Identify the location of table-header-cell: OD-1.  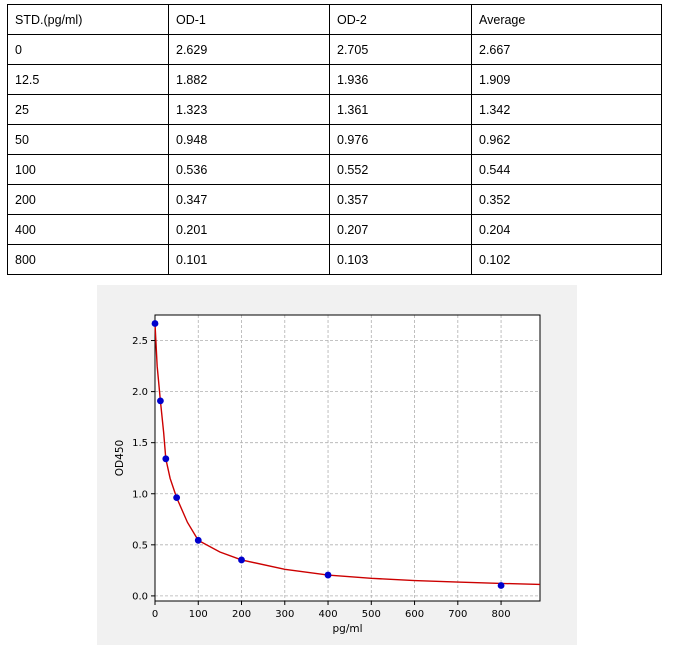
(249, 19).